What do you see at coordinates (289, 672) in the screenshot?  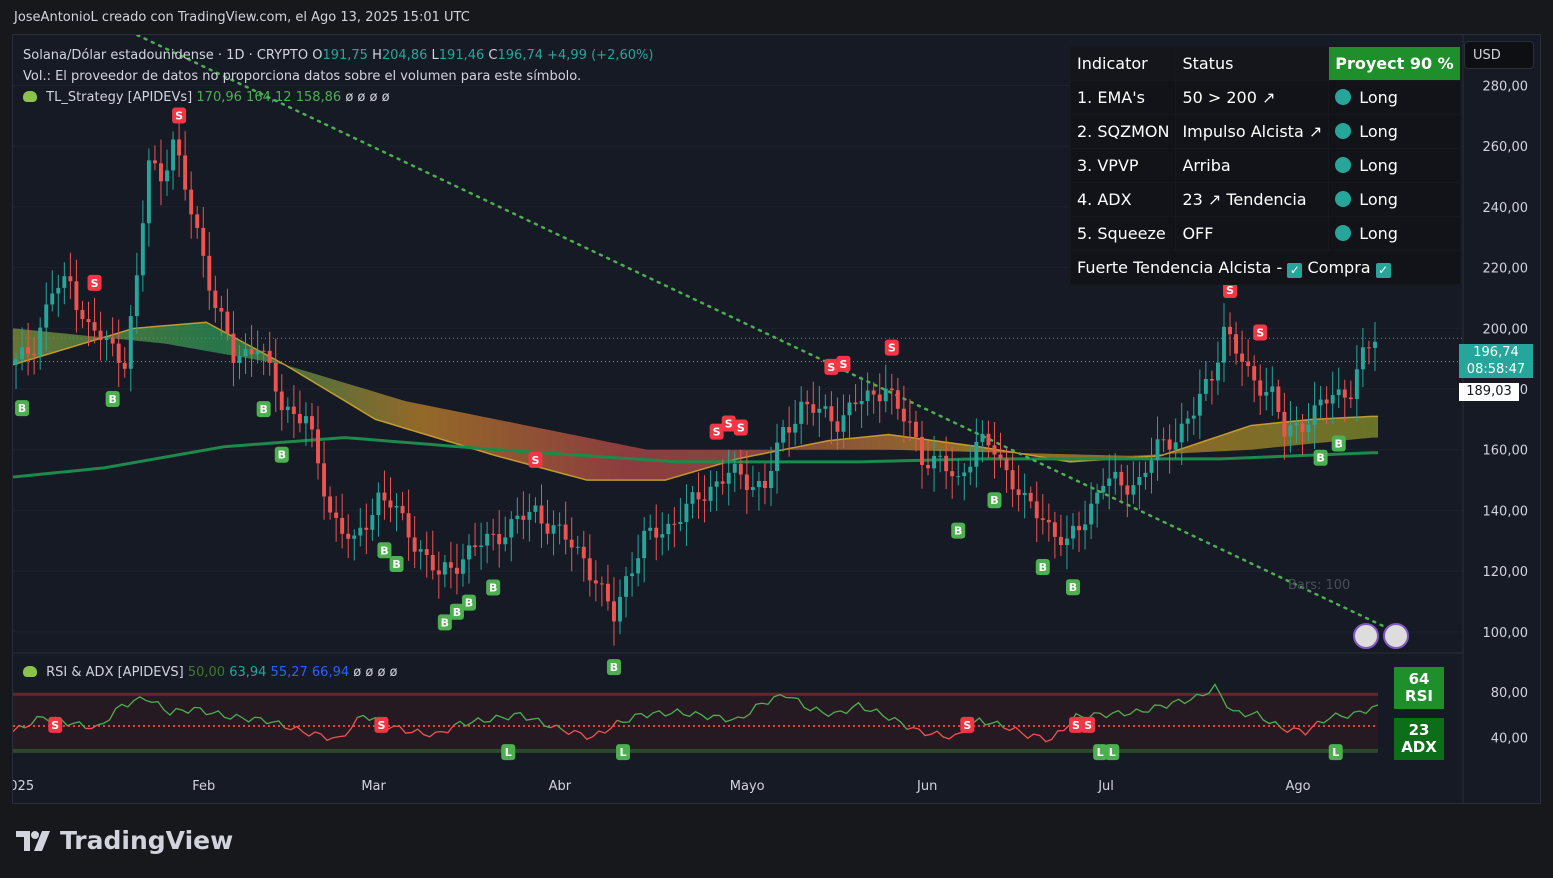 I see `rsi-legend-value-3: 55,27` at bounding box center [289, 672].